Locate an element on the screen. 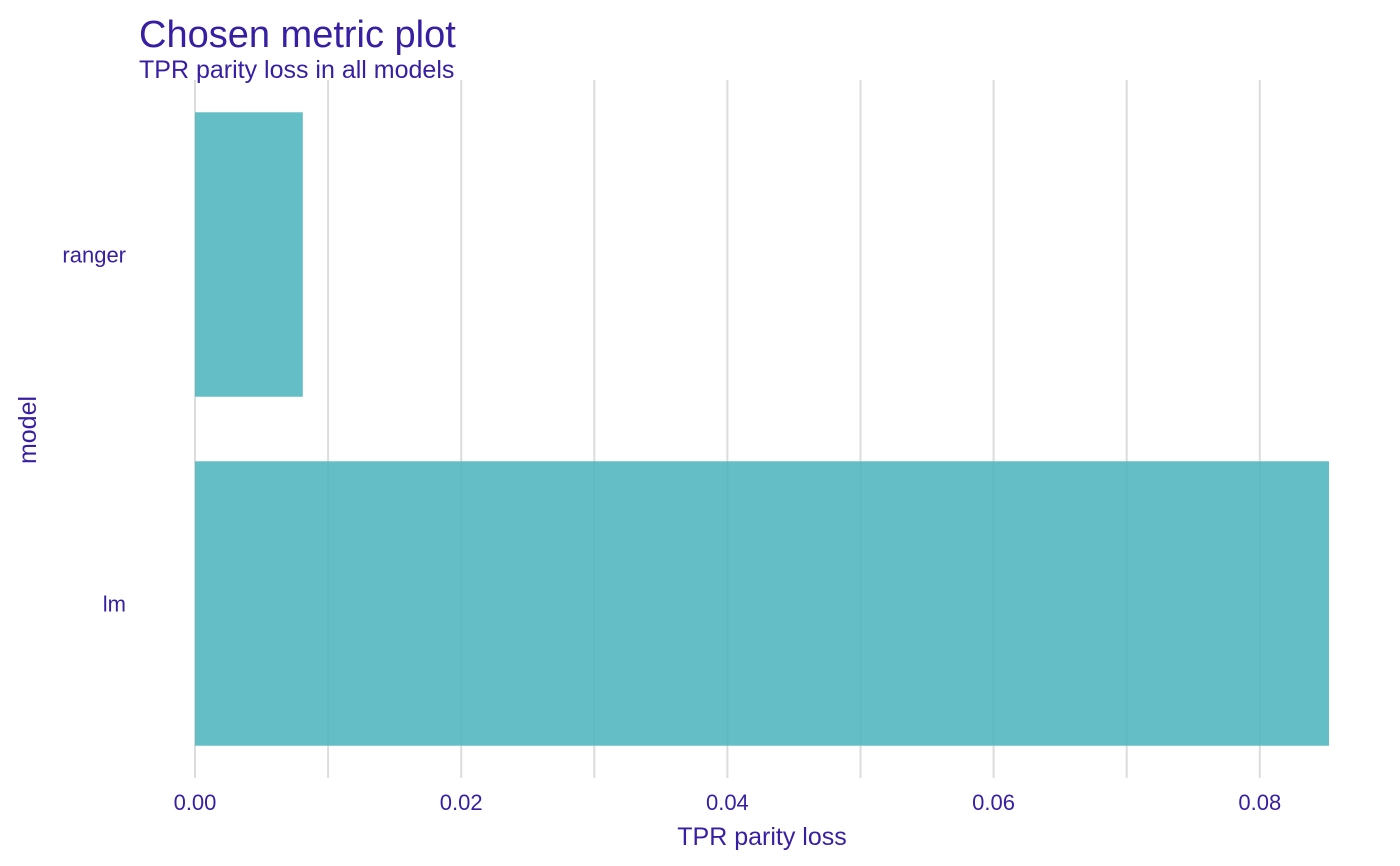 This screenshot has height=866, width=1400. chart-title: Chosen metric plot is located at coordinates (297, 35).